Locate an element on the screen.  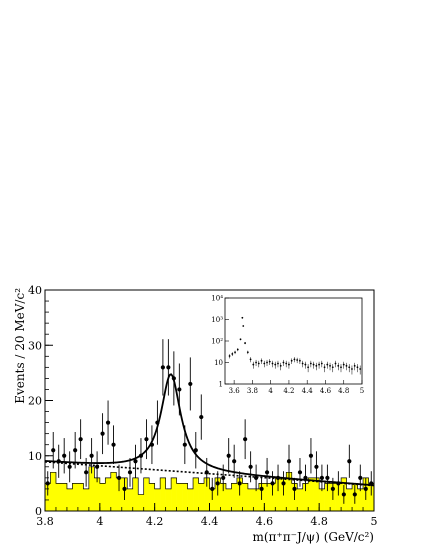
inset-x-tick-label: 4.8 is located at coordinates (343, 391).